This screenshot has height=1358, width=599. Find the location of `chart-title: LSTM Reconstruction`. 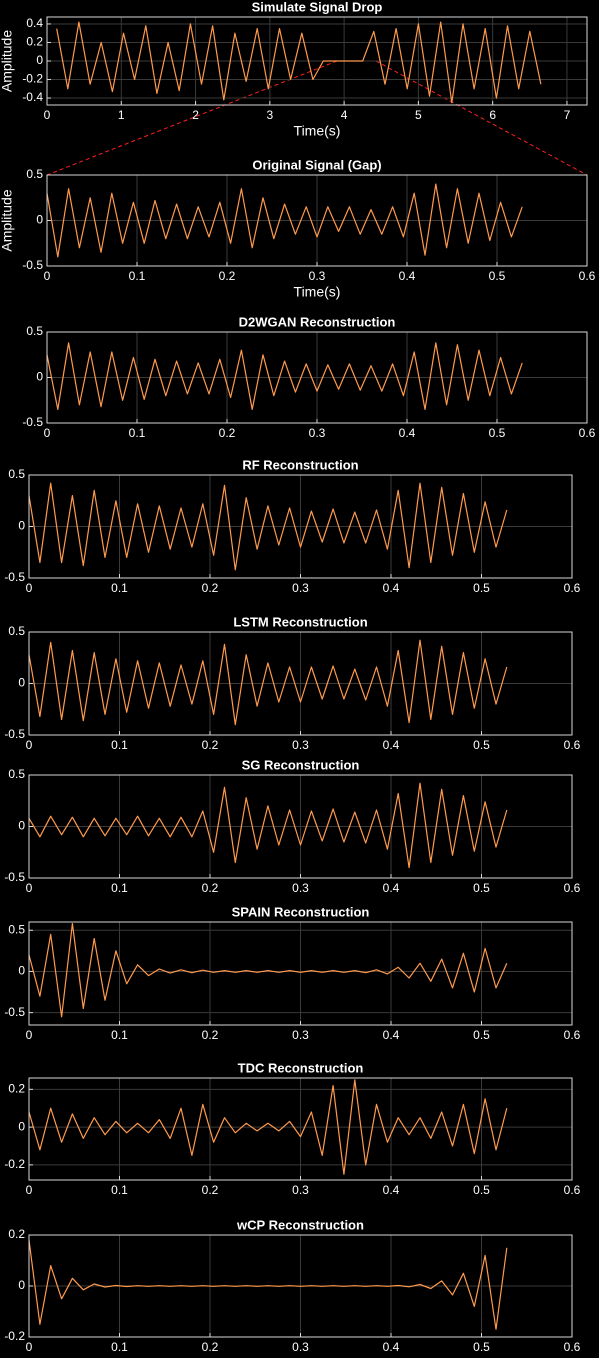

chart-title: LSTM Reconstruction is located at coordinates (300, 621).